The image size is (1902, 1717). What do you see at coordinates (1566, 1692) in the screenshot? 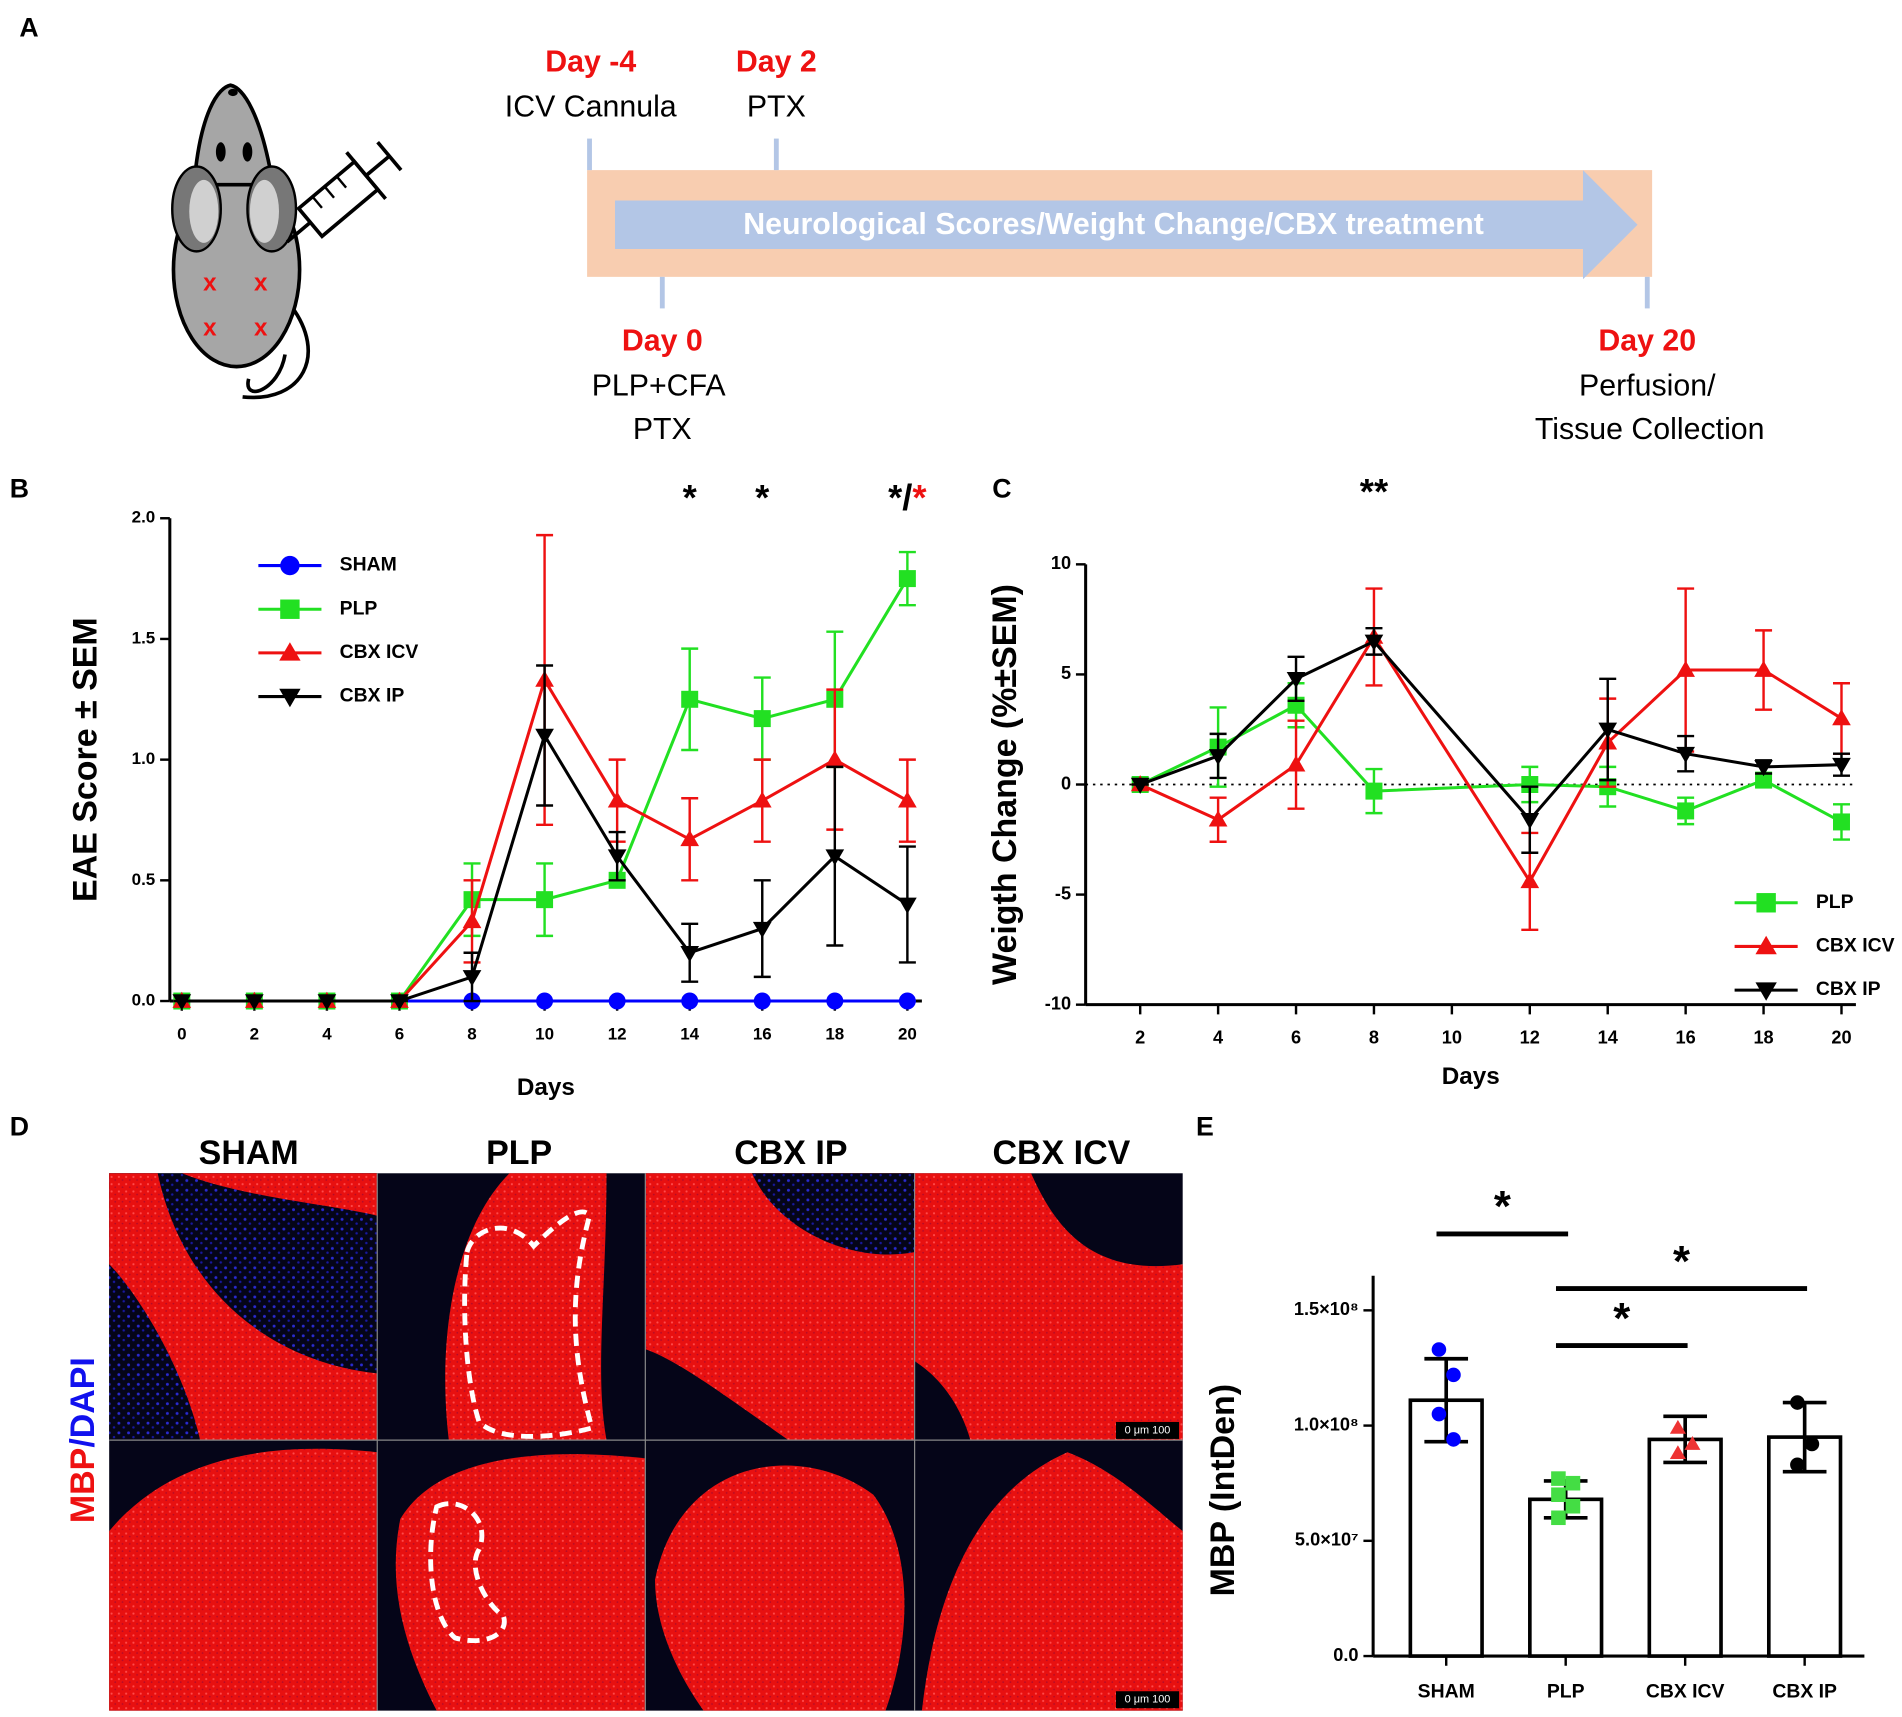
I see `x-tick-label: PLP` at bounding box center [1566, 1692].